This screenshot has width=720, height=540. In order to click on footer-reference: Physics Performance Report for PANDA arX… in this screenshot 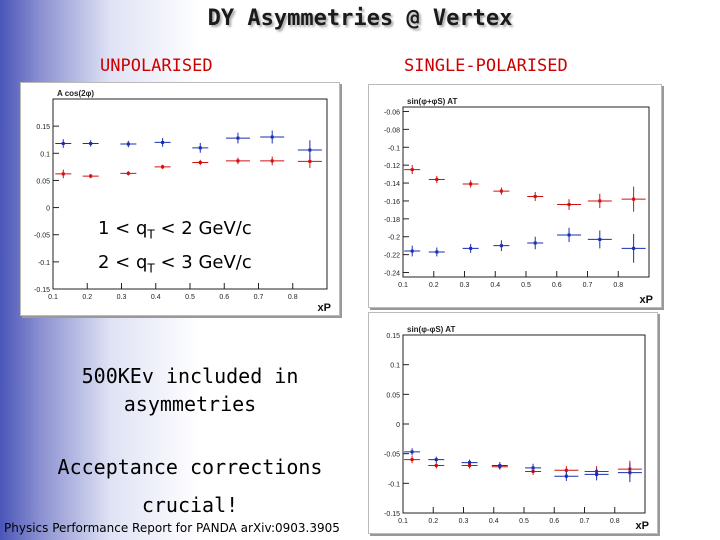, I will do `click(172, 528)`.